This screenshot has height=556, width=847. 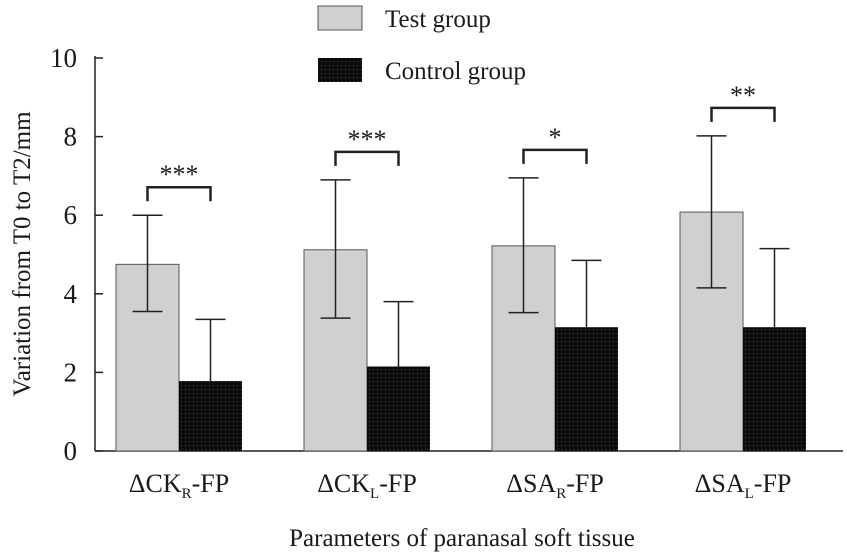 What do you see at coordinates (71, 372) in the screenshot?
I see `y-tick-label: 2` at bounding box center [71, 372].